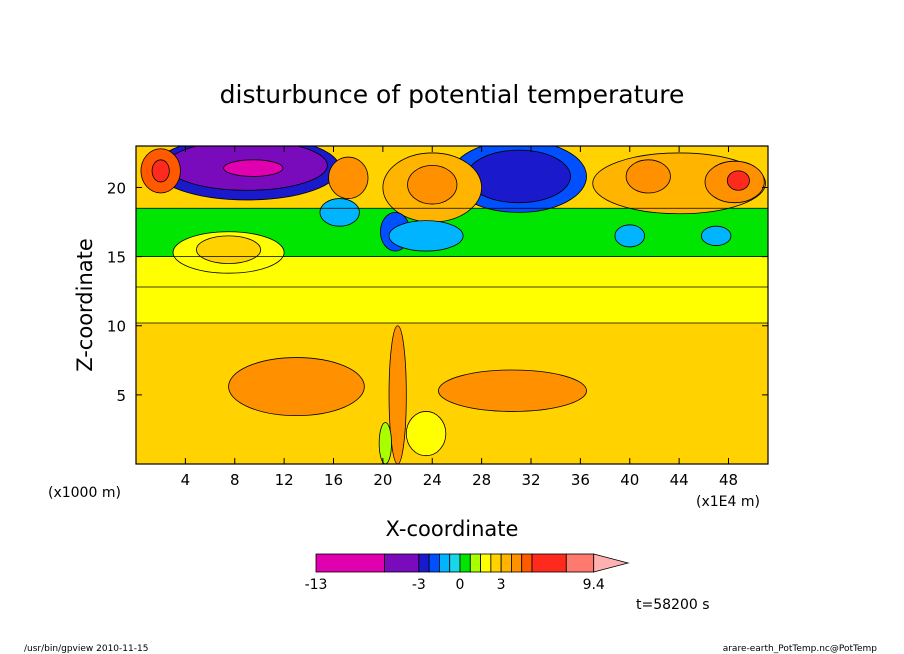 The image size is (904, 654). What do you see at coordinates (85, 305) in the screenshot?
I see `y-axis-label: Z-coordinate` at bounding box center [85, 305].